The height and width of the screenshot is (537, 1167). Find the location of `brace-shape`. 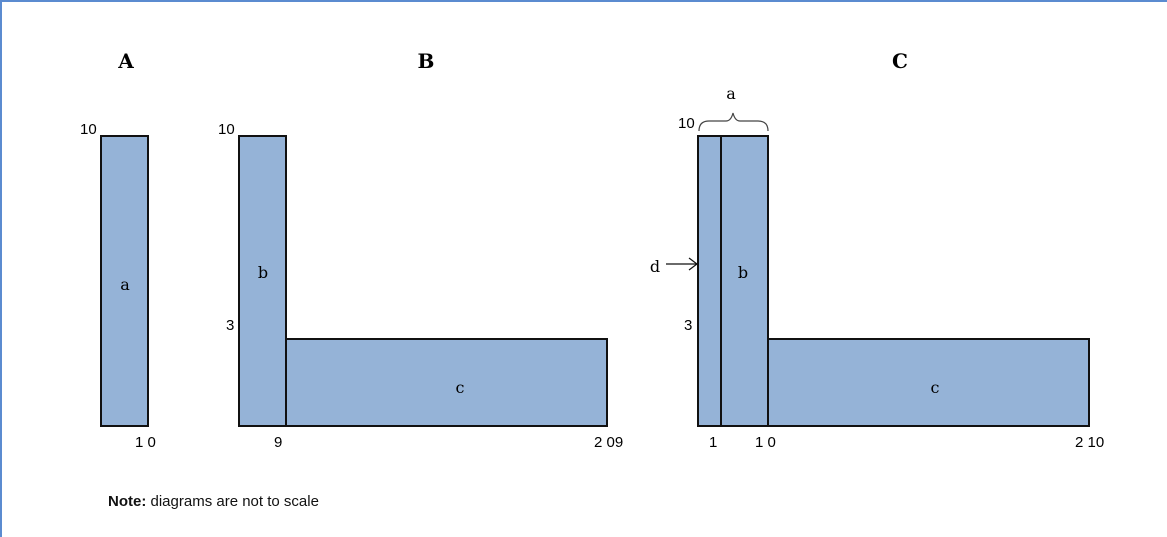

brace-shape is located at coordinates (733, 122).